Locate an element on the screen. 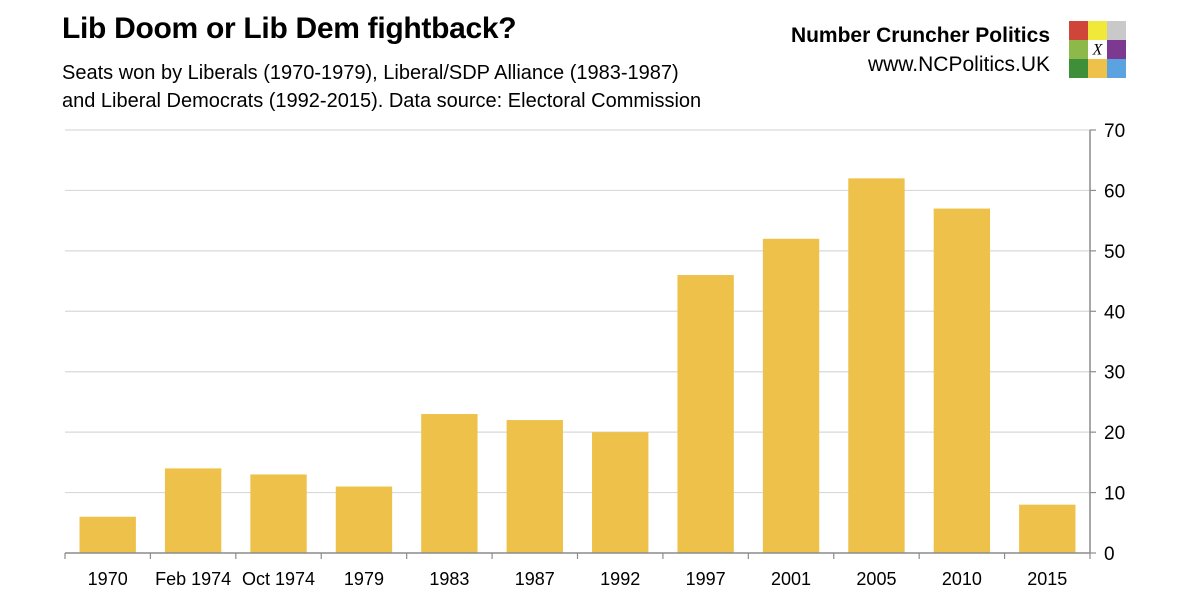 Image resolution: width=1181 pixels, height=600 pixels. logo-x-mark: X is located at coordinates (1098, 50).